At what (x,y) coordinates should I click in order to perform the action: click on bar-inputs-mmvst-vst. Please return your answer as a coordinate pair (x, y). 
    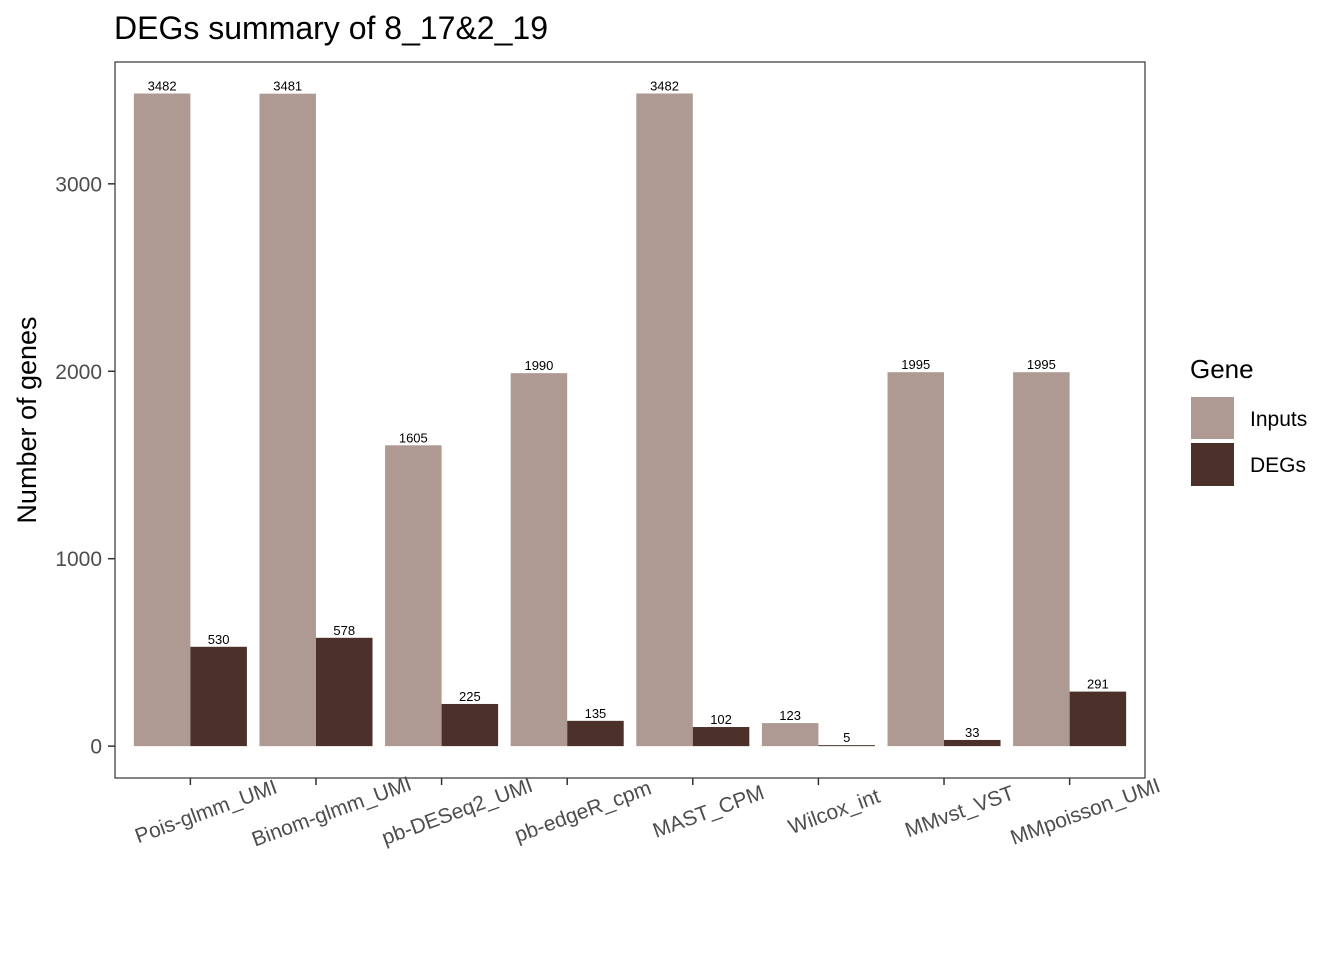
    Looking at the image, I should click on (916, 559).